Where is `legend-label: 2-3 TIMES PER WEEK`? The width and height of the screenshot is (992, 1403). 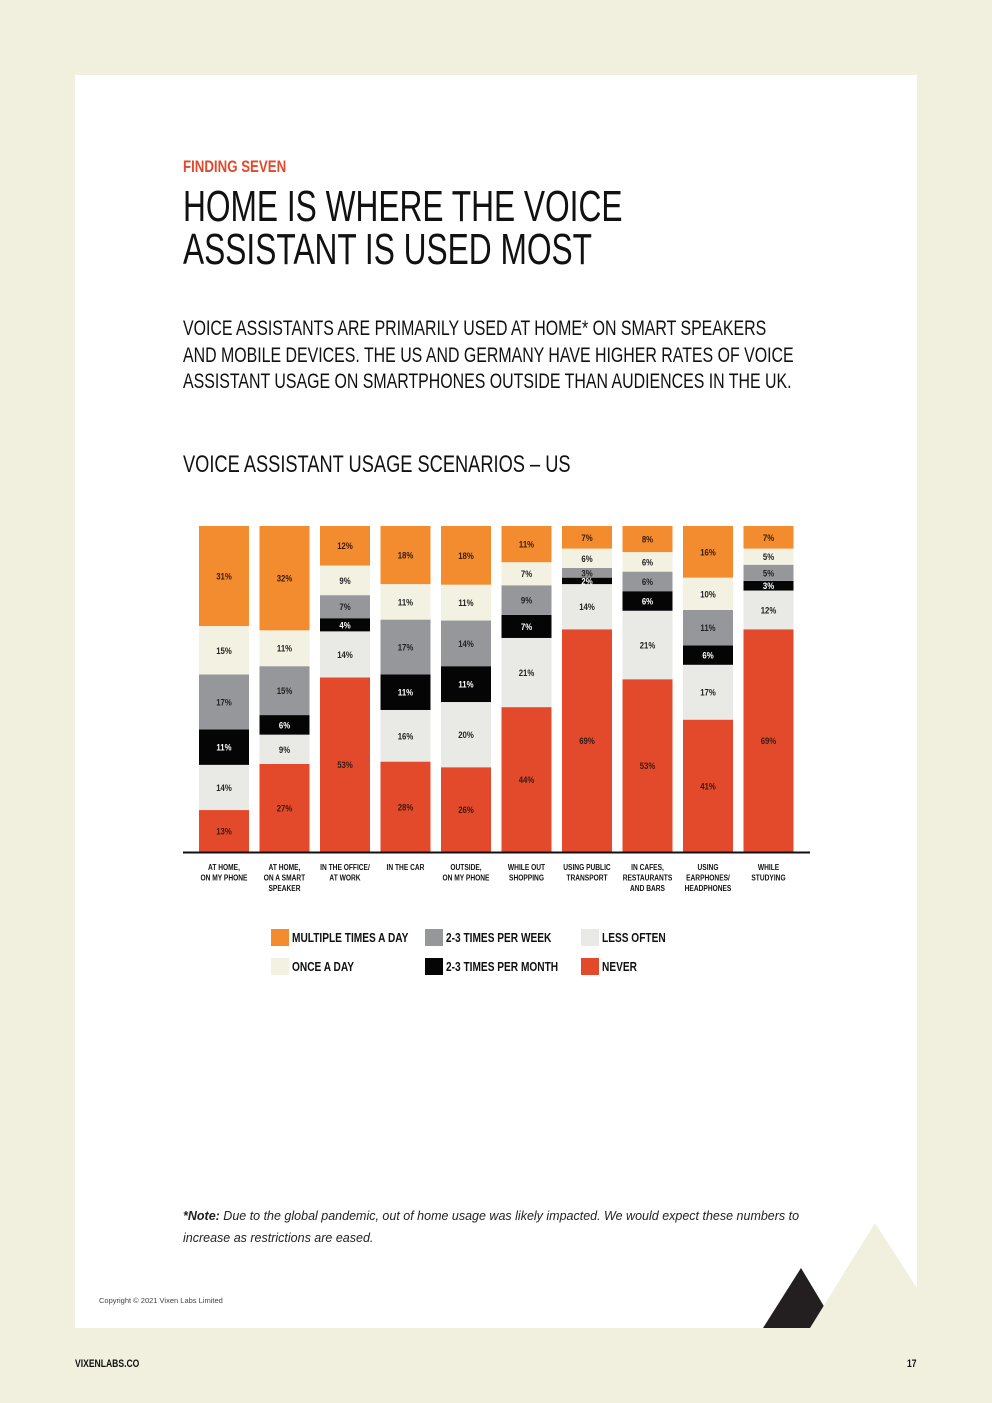
legend-label: 2-3 TIMES PER WEEK is located at coordinates (499, 937).